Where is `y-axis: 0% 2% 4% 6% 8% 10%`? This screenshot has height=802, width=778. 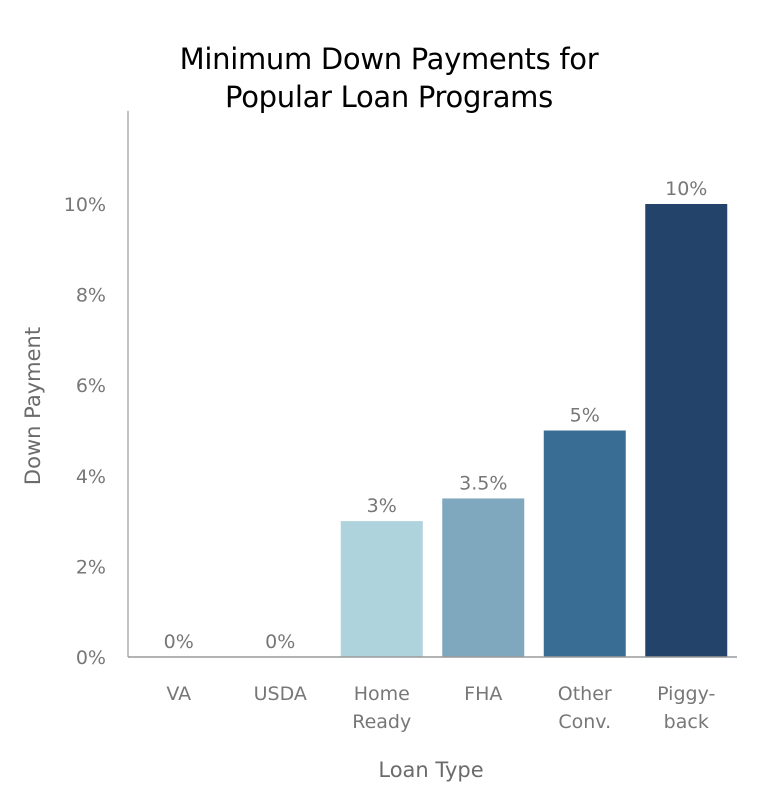
y-axis: 0% 2% 4% 6% 8% 10% is located at coordinates (96, 389).